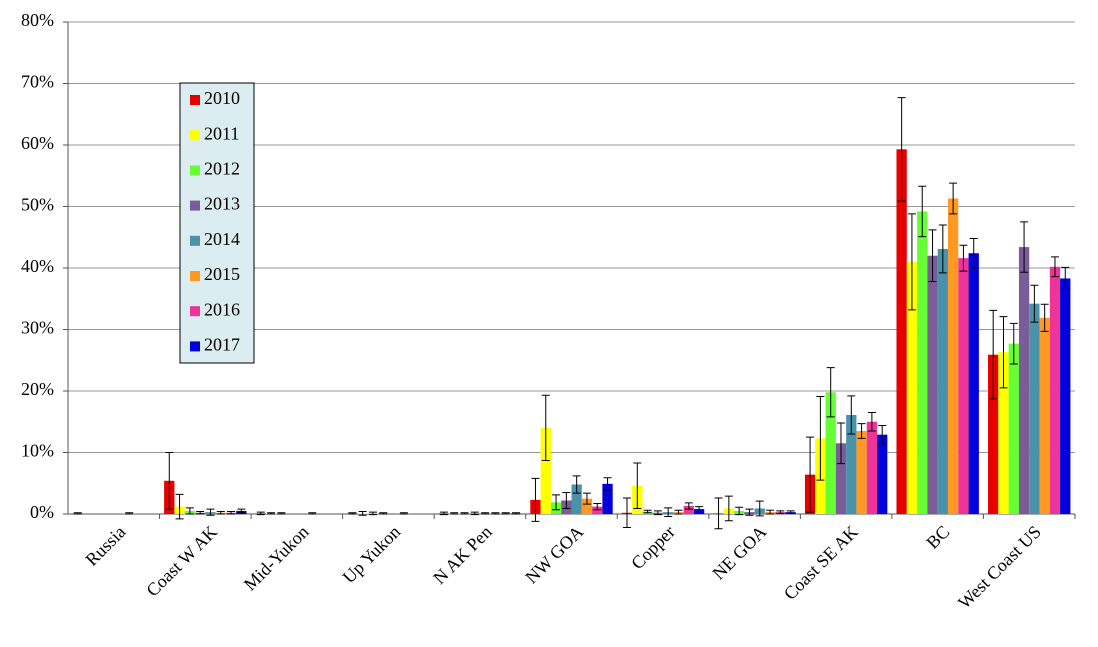  I want to click on x-tick-label: West Coast US, so click(999, 567).